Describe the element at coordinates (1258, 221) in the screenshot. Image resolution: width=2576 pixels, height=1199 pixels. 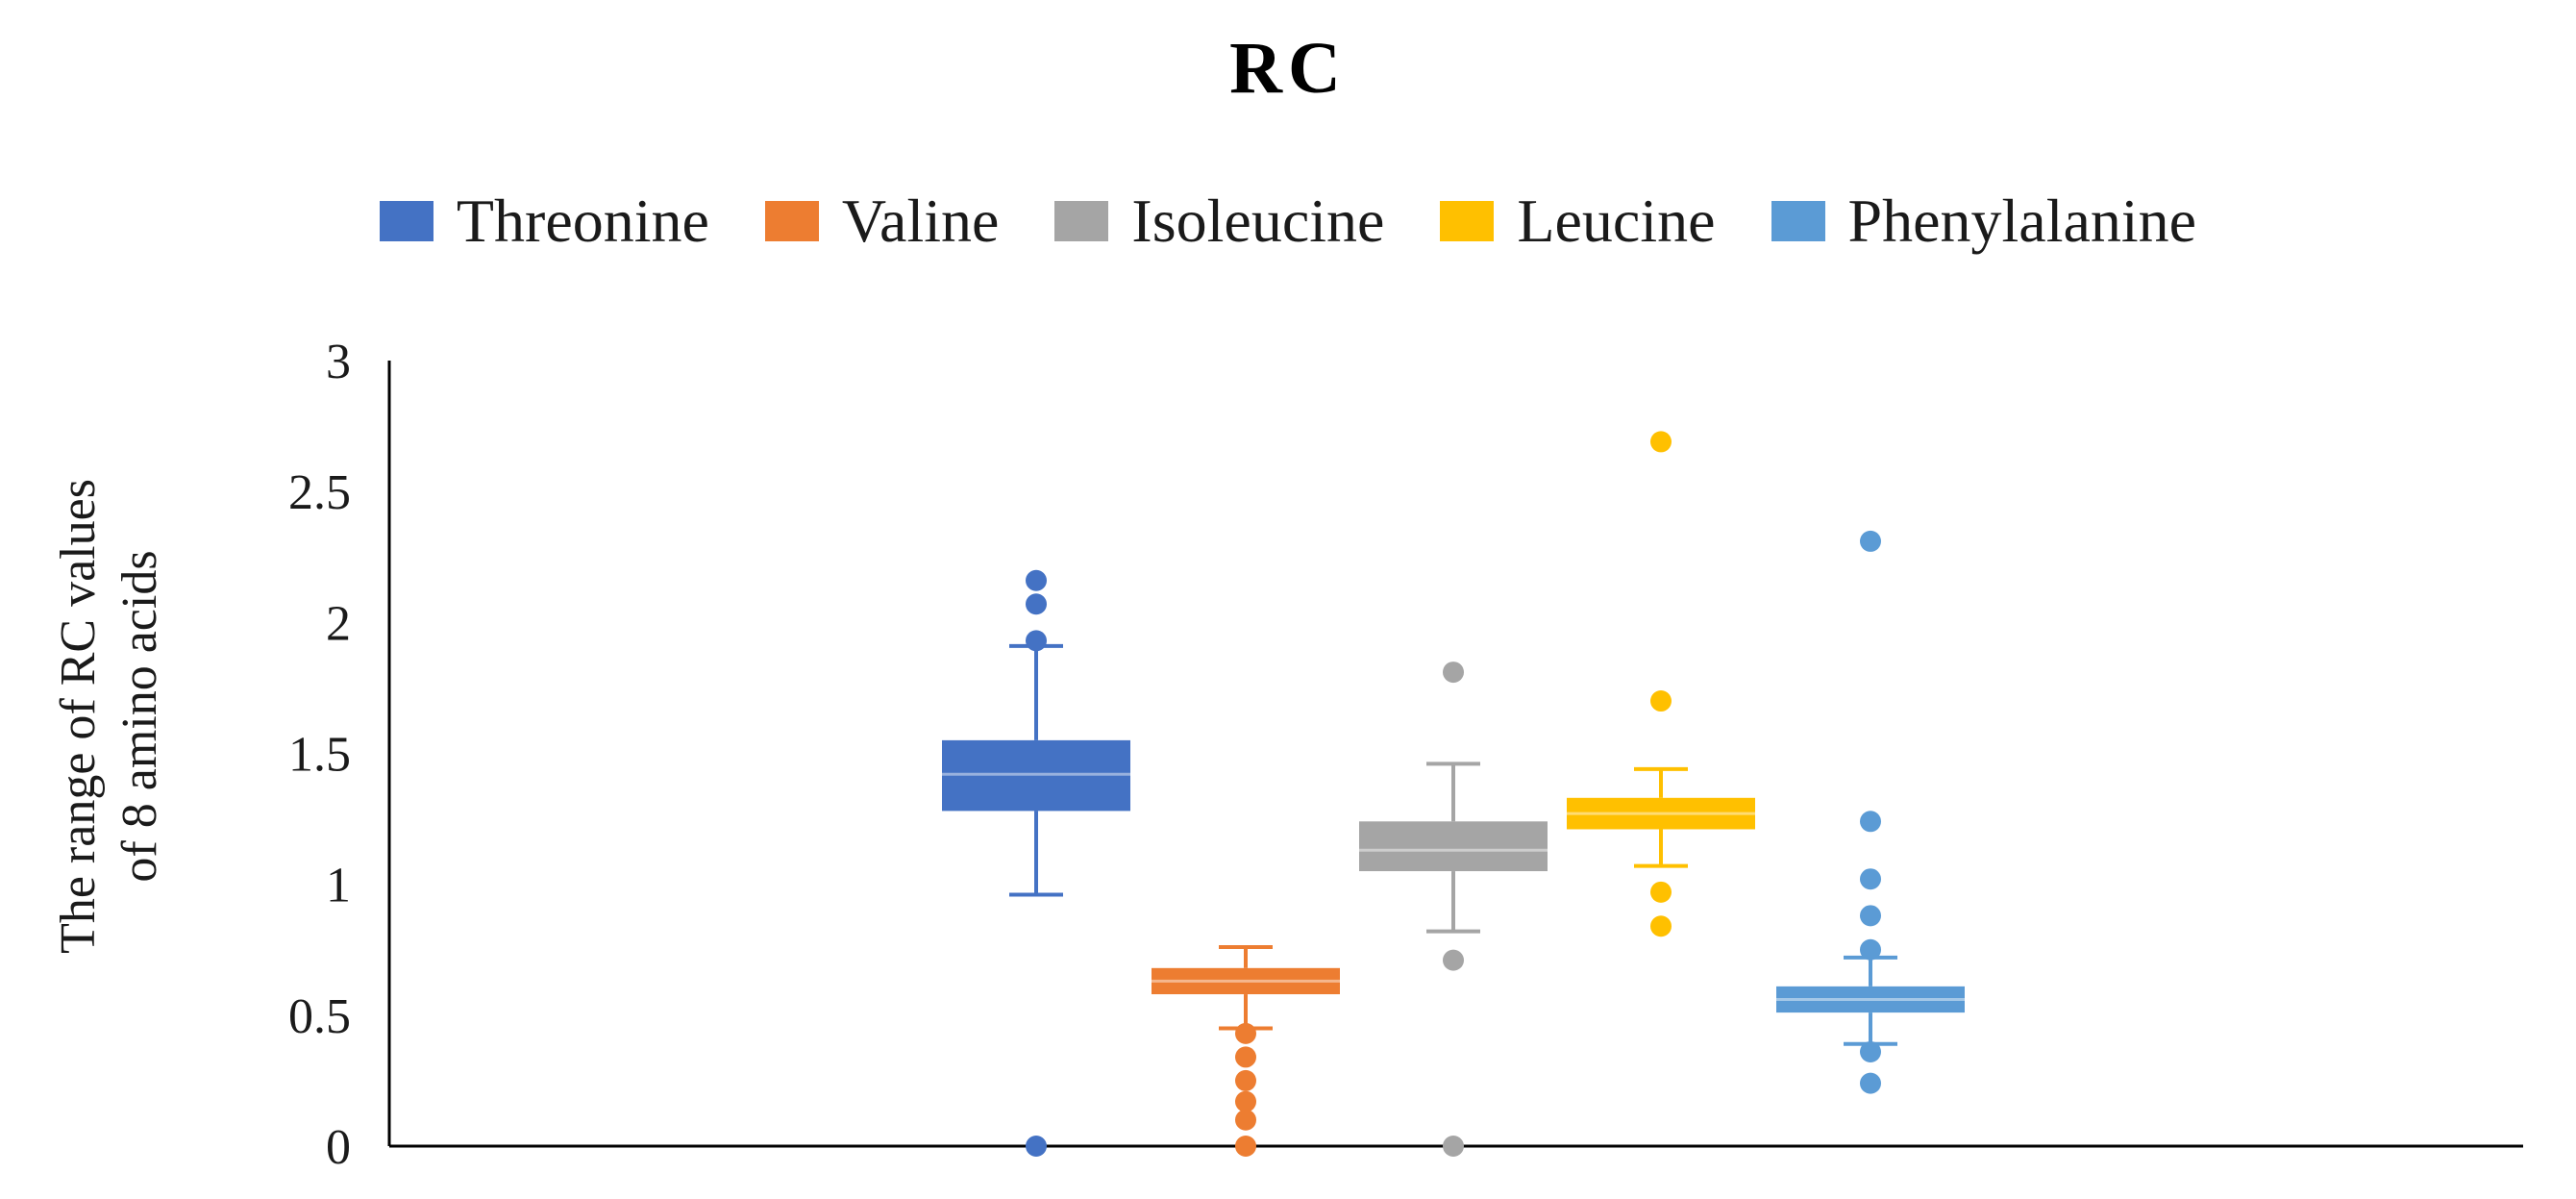
I see `legend-label: Isoleucine` at that location.